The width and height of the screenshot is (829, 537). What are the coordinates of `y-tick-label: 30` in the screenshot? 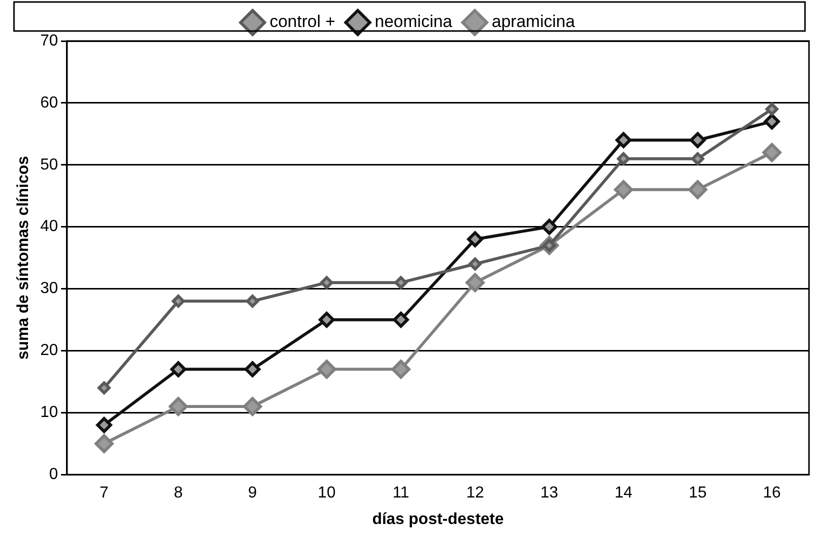 It's located at (49, 289).